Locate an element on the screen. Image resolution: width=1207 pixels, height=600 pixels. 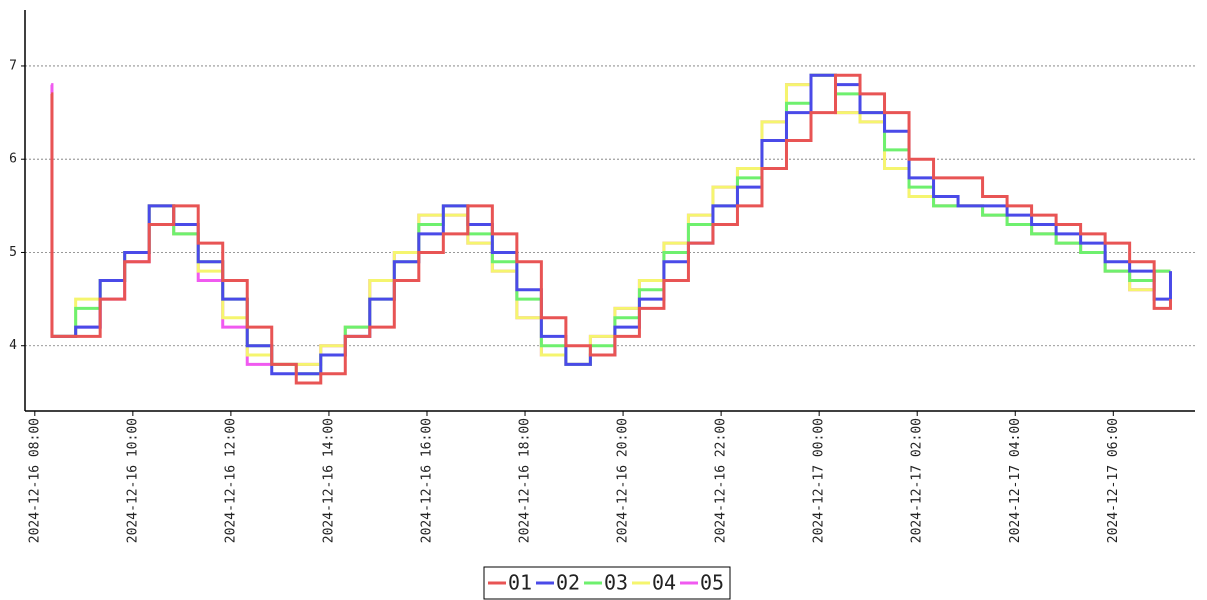
legend-label: 02 is located at coordinates (568, 583).